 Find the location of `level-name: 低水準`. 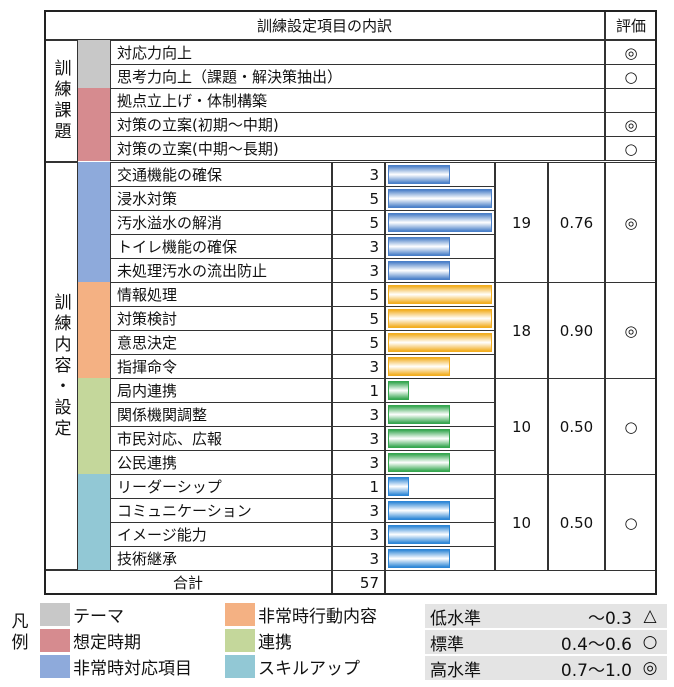

level-name: 低水準 is located at coordinates (455, 618).